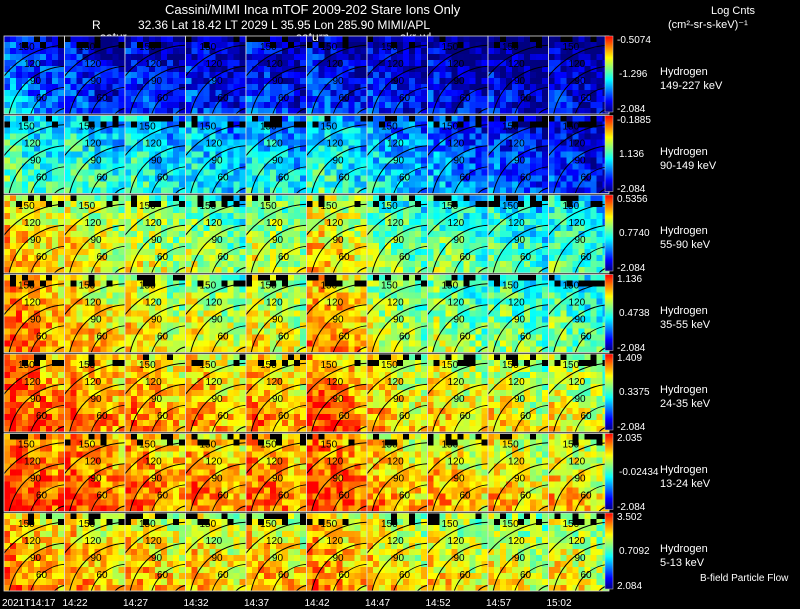 This screenshot has height=609, width=800. Describe the element at coordinates (278, 81) in the screenshot. I see `contour-label: 90` at that location.